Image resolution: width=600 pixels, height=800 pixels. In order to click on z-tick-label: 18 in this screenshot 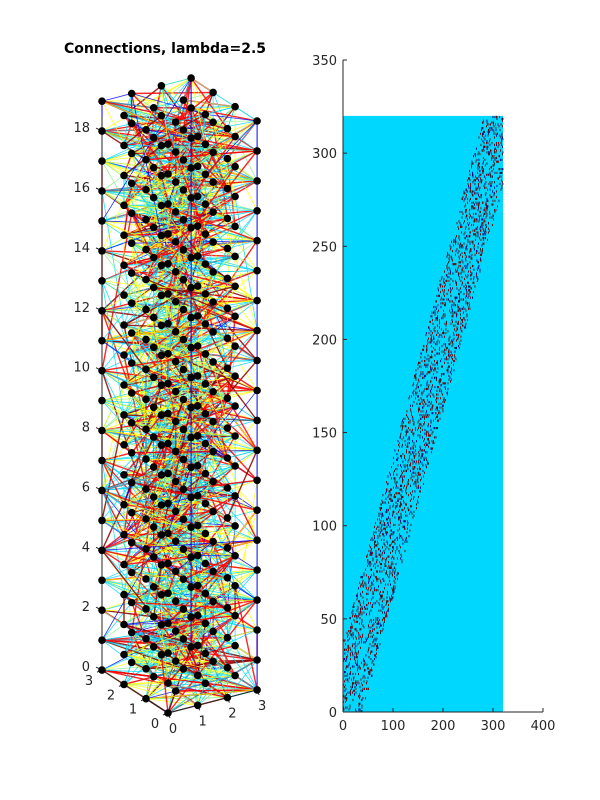, I will do `click(81, 128)`.